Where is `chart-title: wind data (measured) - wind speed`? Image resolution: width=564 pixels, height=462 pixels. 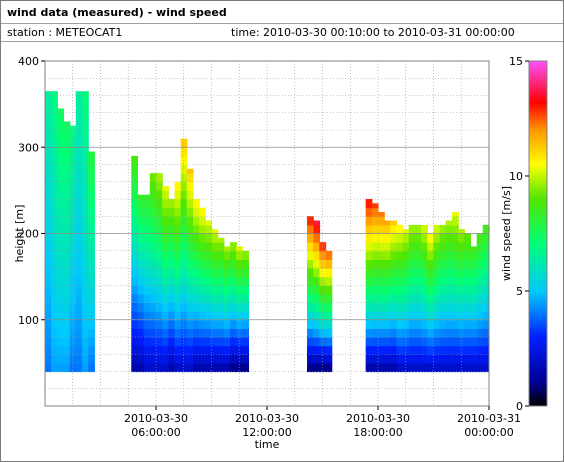 chart-title: wind data (measured) - wind speed is located at coordinates (117, 12).